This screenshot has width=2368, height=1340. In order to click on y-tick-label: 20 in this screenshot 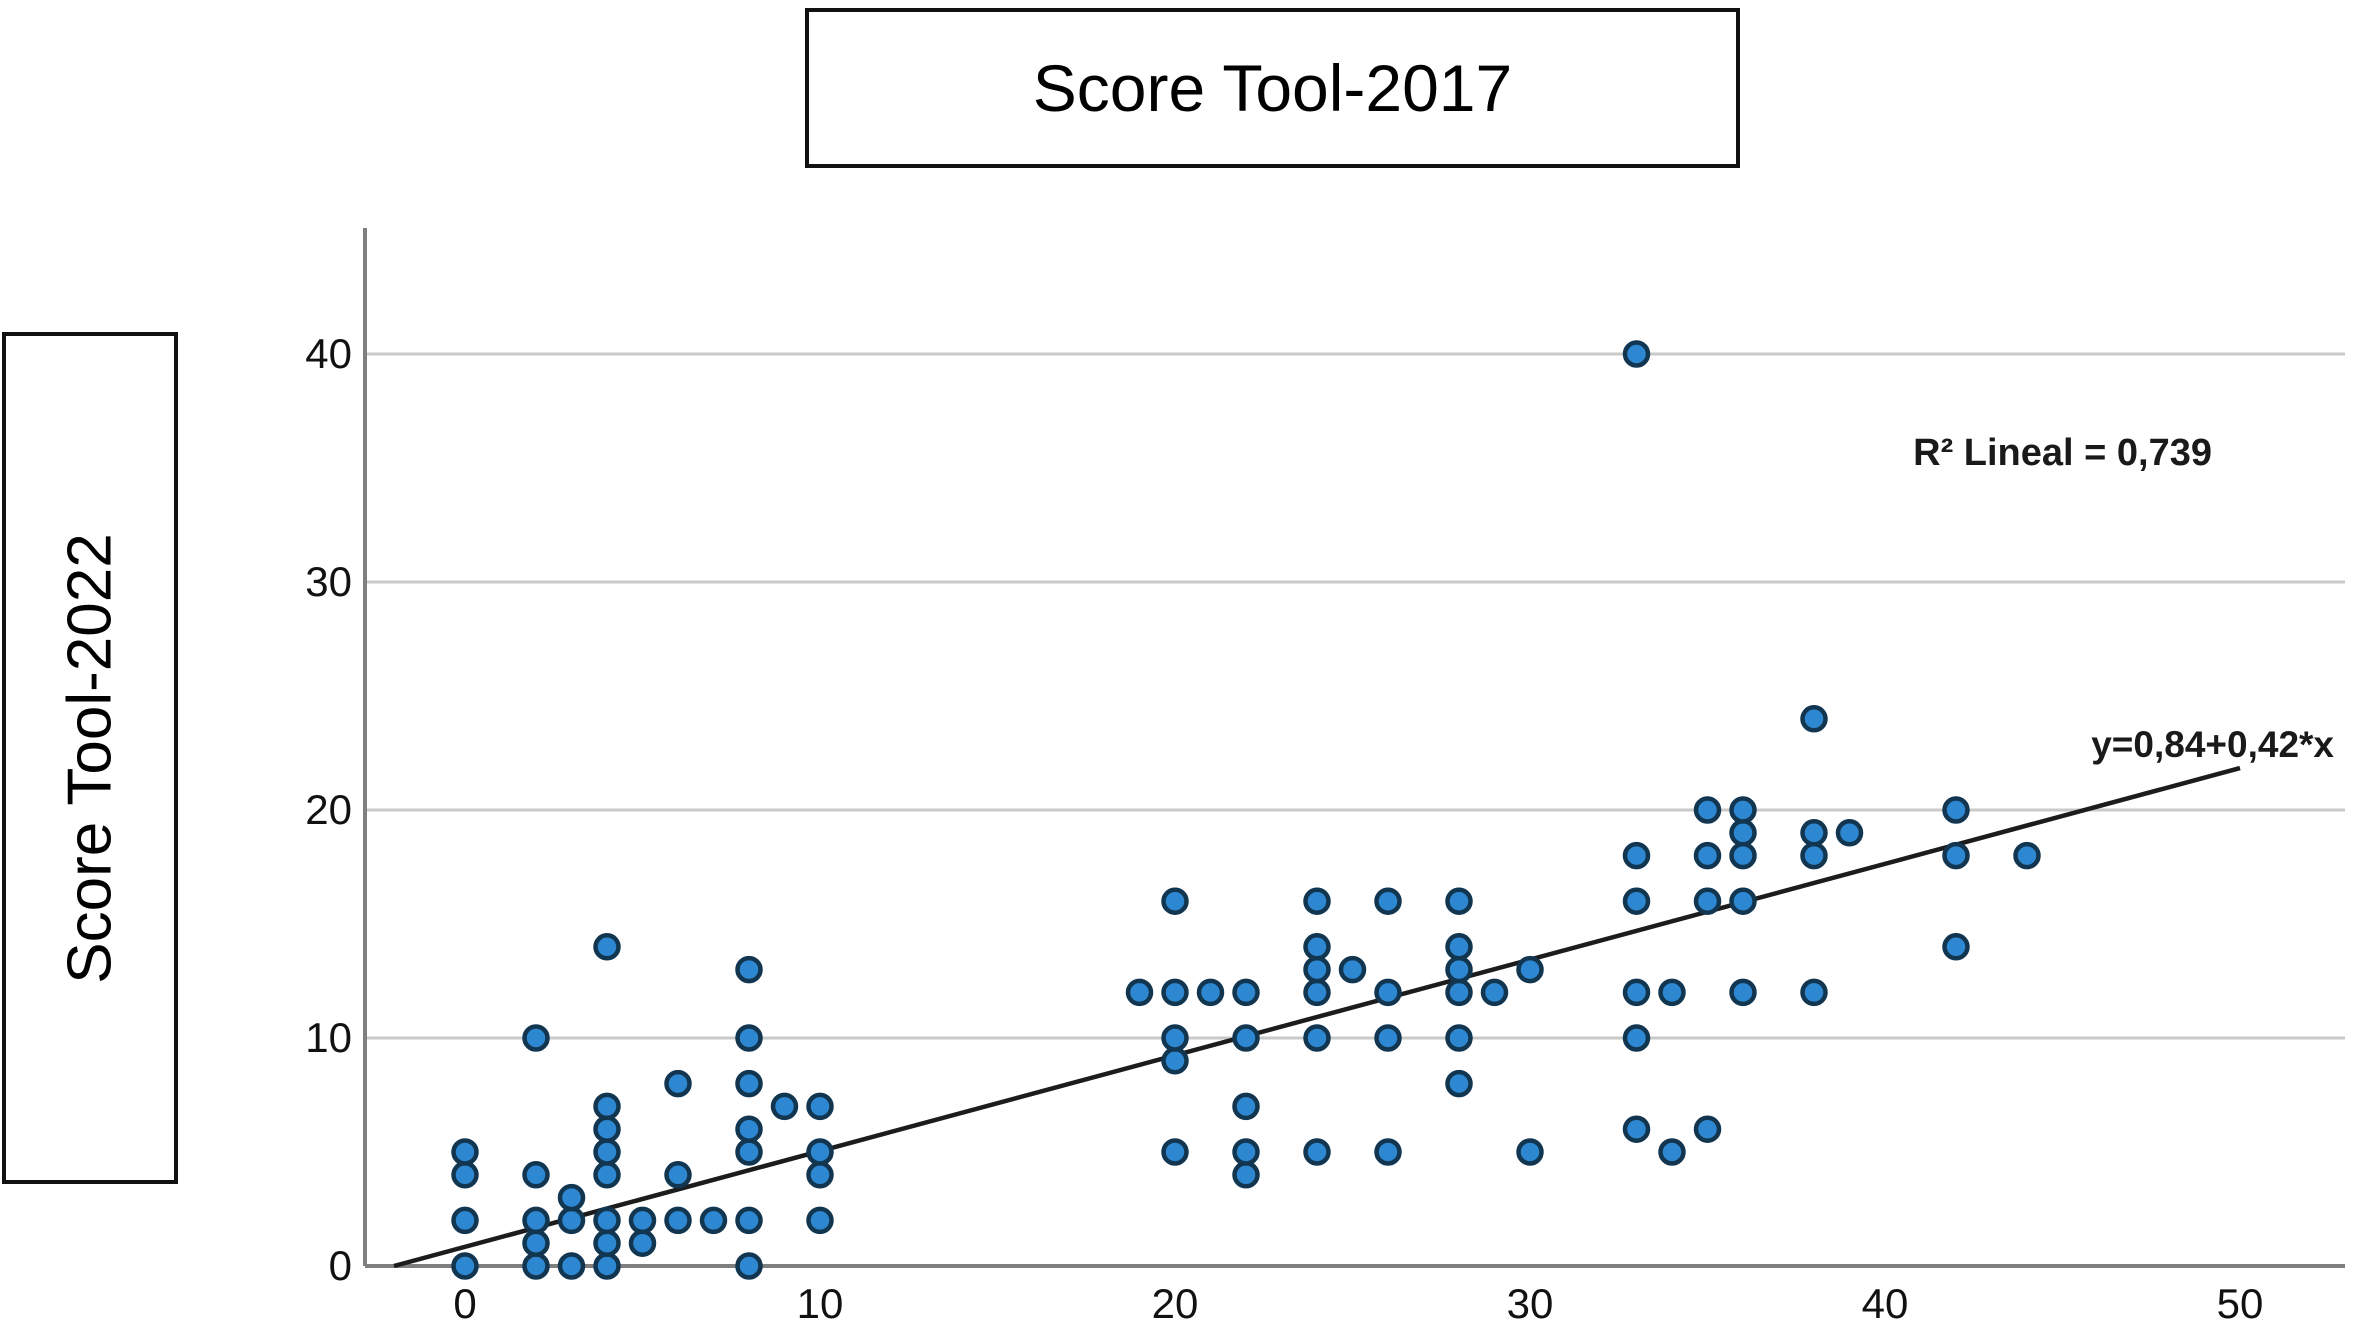, I will do `click(328, 809)`.